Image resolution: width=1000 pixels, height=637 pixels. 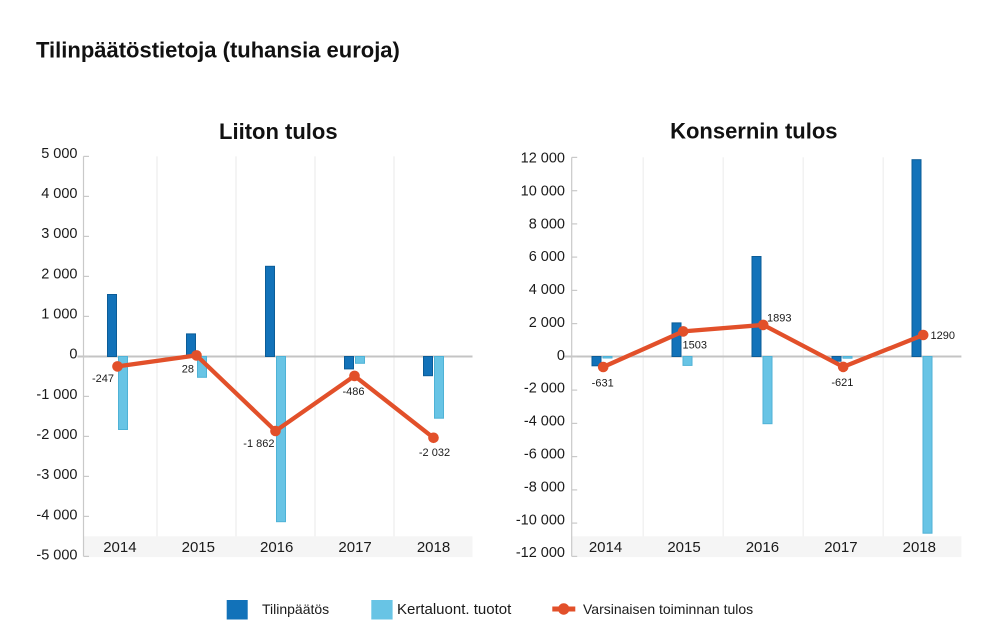 What do you see at coordinates (842, 383) in the screenshot?
I see `svg-text: -621` at bounding box center [842, 383].